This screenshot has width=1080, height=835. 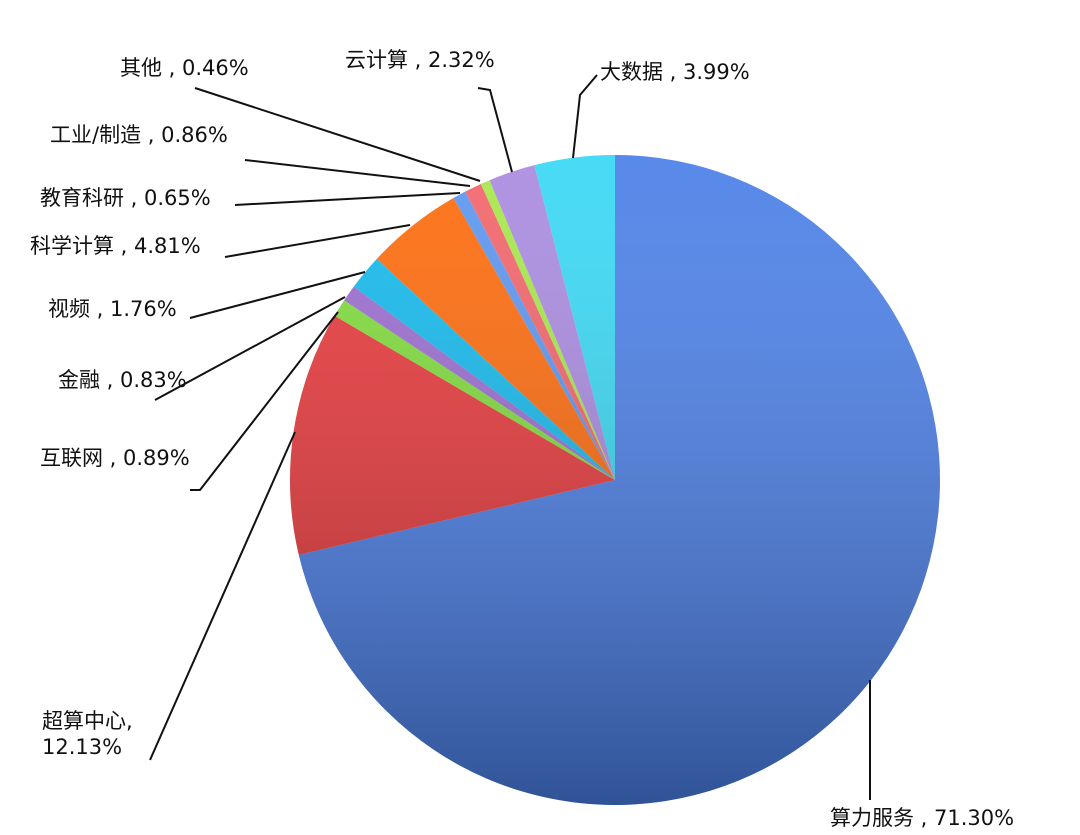 I want to click on slice-label-2: 互联网 , 0.89%, so click(x=115, y=458).